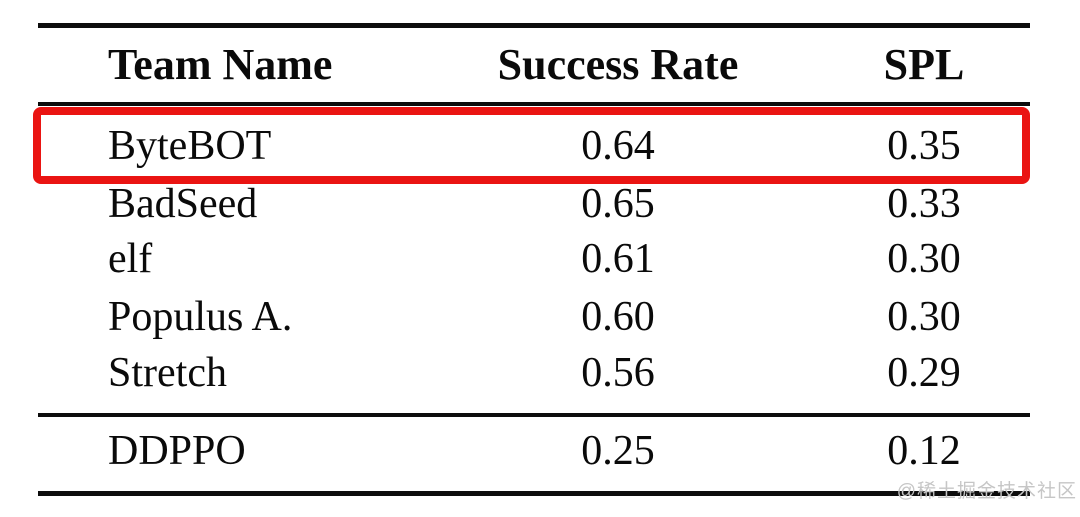 The height and width of the screenshot is (517, 1080). Describe the element at coordinates (924, 451) in the screenshot. I see `spl-cell: 0.12` at that location.